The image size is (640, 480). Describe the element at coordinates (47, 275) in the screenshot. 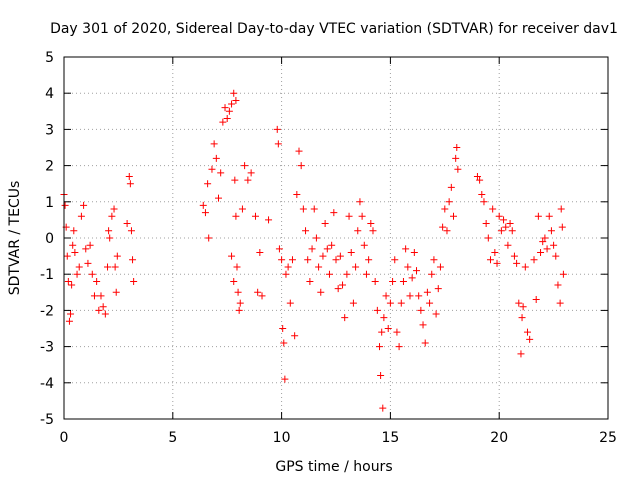

I see `y-tick-label: -1` at that location.